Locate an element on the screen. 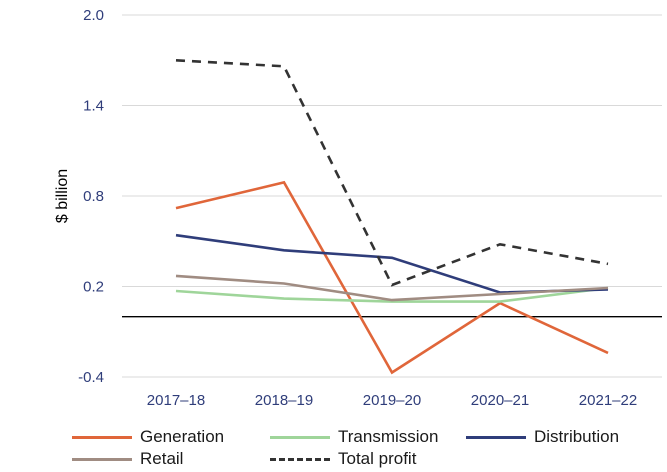 This screenshot has width=667, height=472. legend-swatch-generation is located at coordinates (102, 437).